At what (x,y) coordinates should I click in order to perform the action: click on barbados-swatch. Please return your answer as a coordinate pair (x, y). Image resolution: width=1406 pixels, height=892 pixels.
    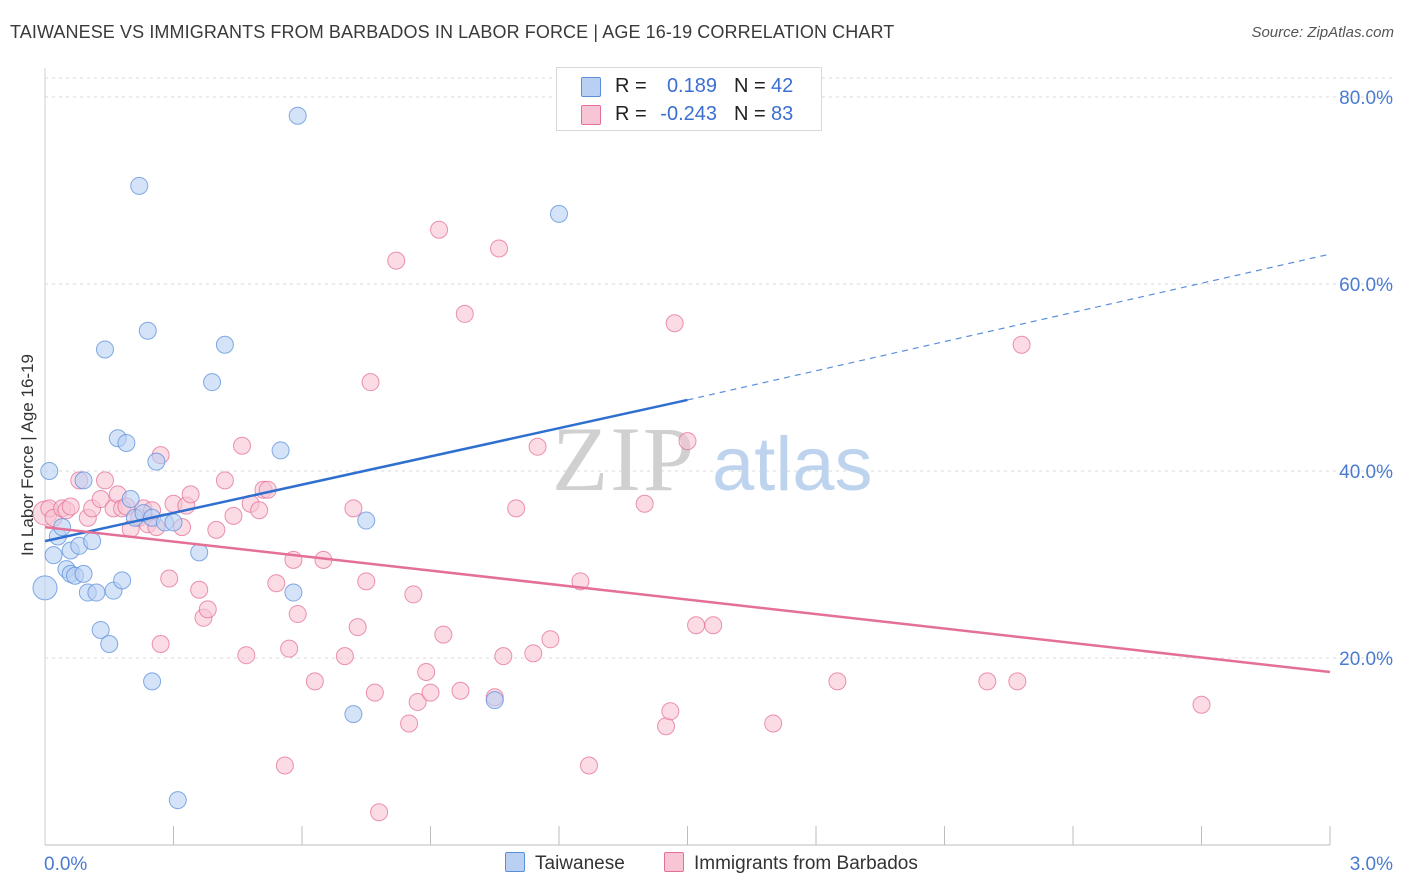
    Looking at the image, I should click on (591, 115).